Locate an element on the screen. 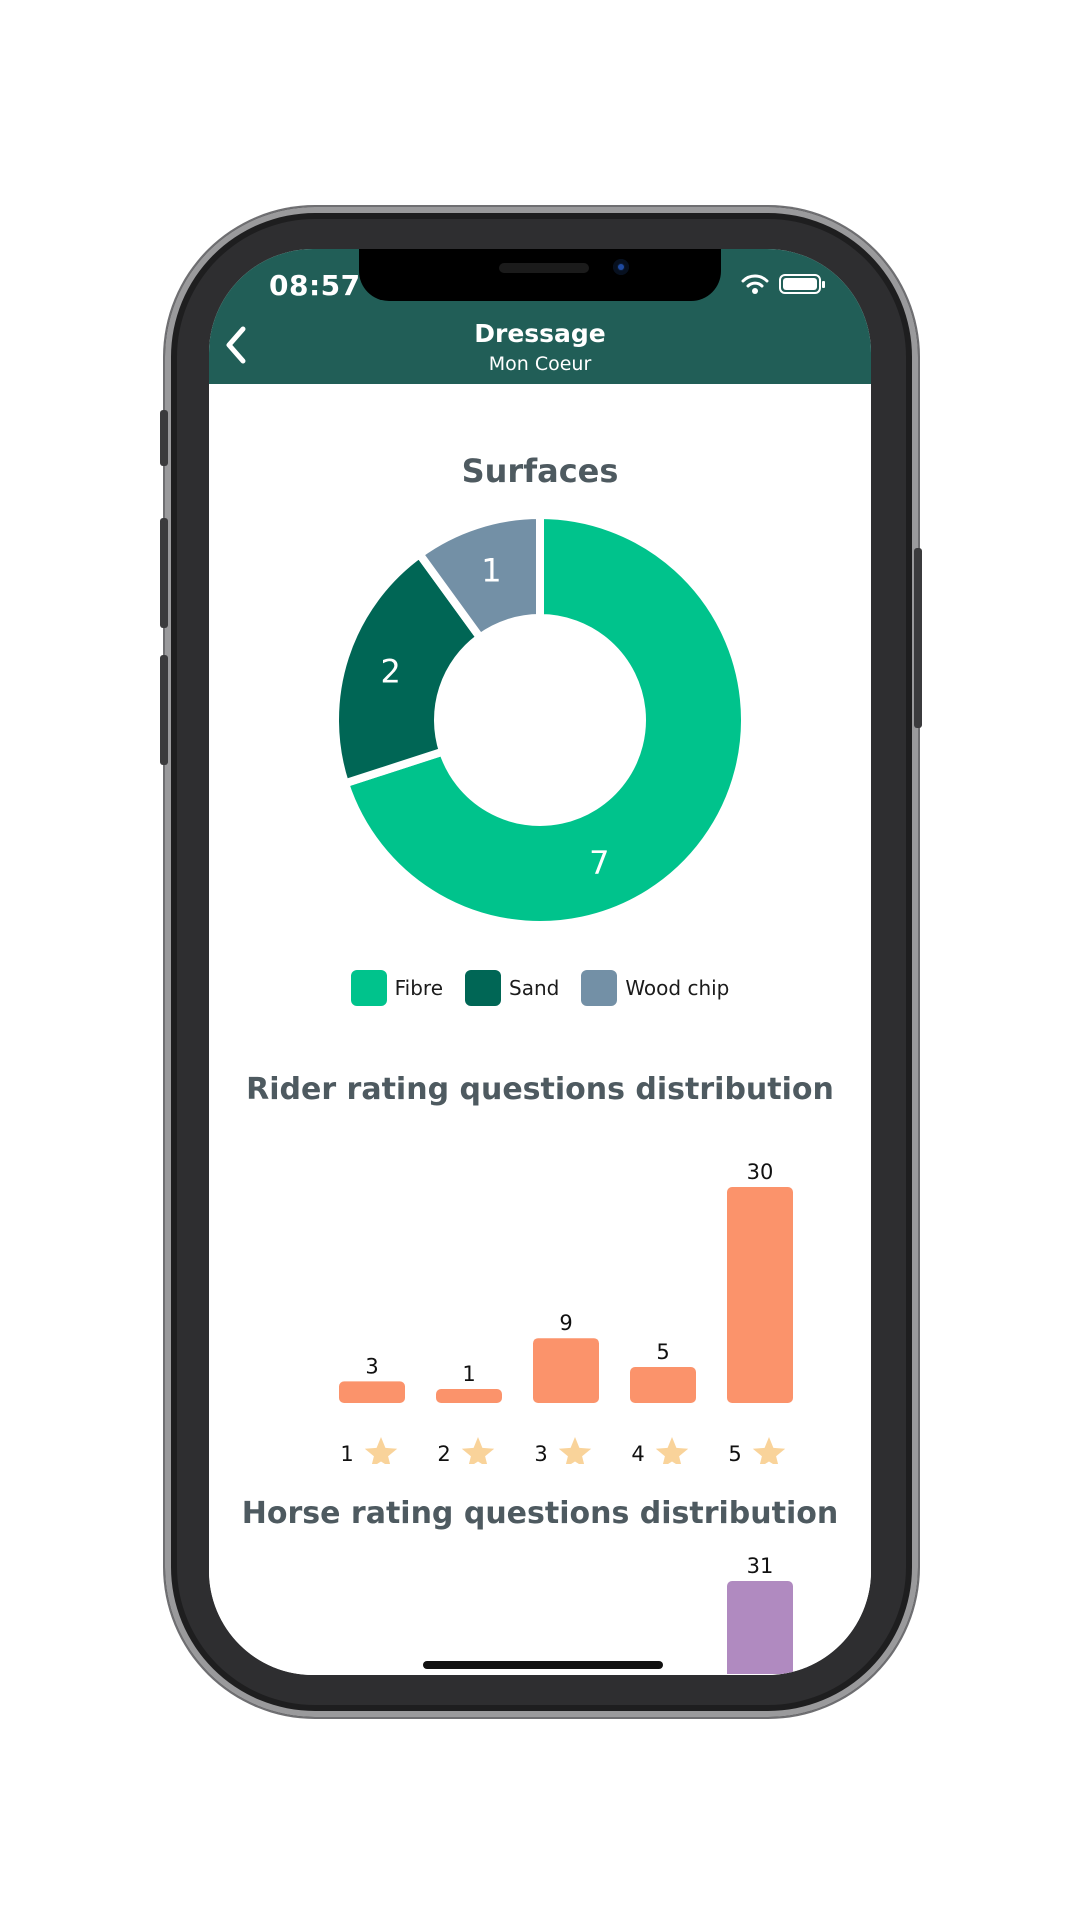 Image resolution: width=1080 pixels, height=1920 pixels. side-button-volume-up is located at coordinates (164, 573).